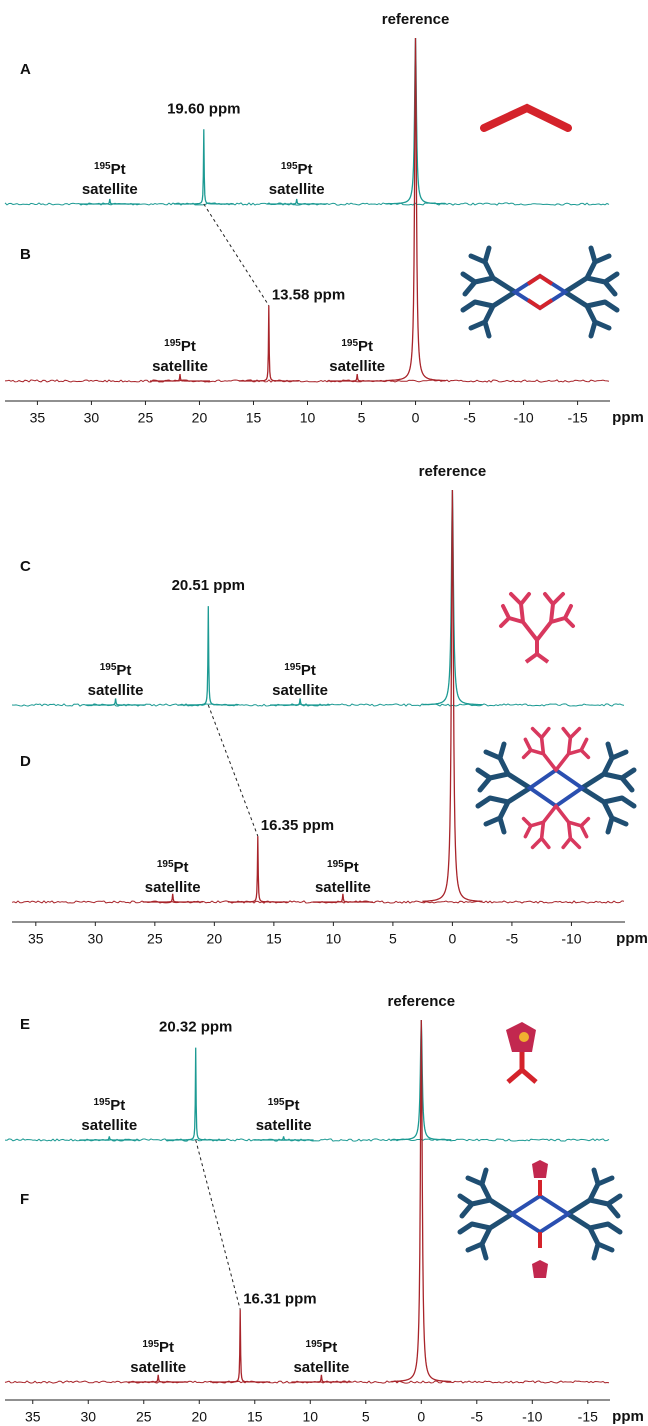  What do you see at coordinates (540, 292) in the screenshot?
I see `icon-b` at bounding box center [540, 292].